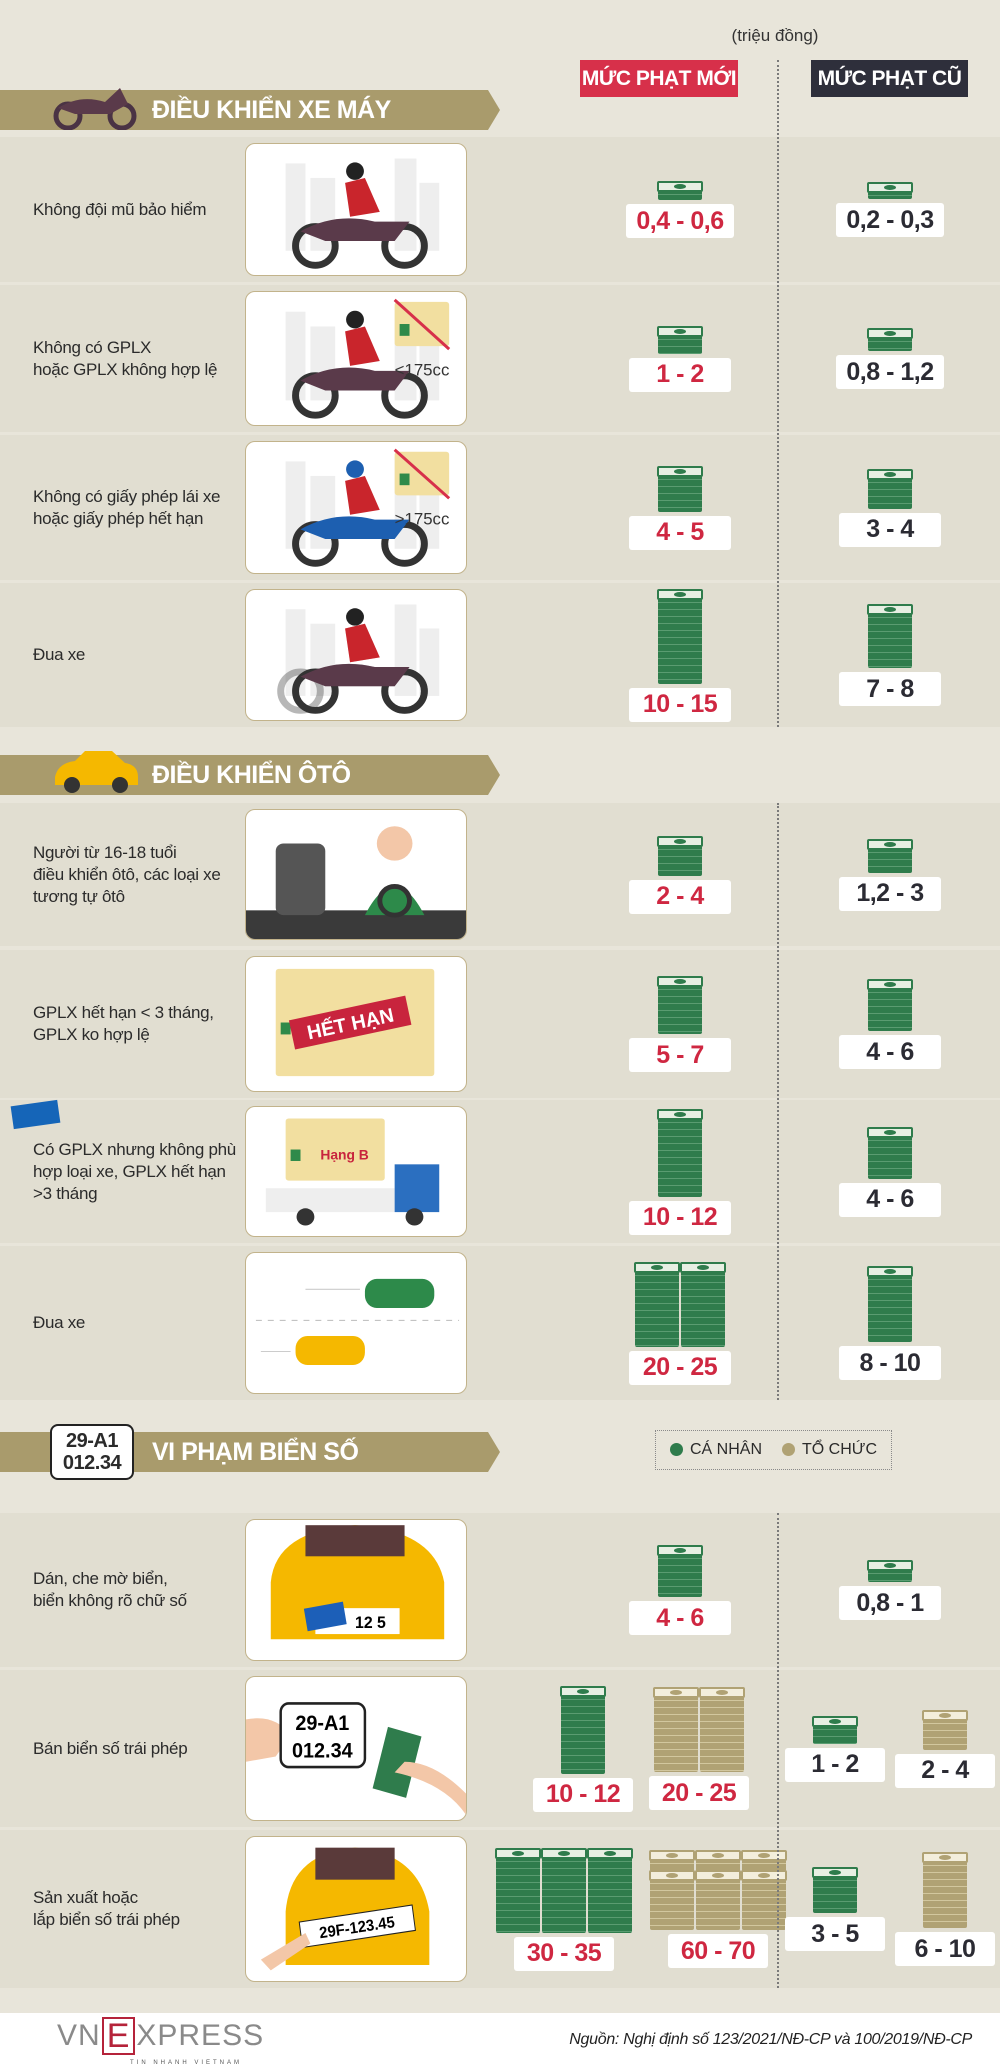  Describe the element at coordinates (835, 1764) in the screenshot. I see `fine-value: 1 - 2` at that location.